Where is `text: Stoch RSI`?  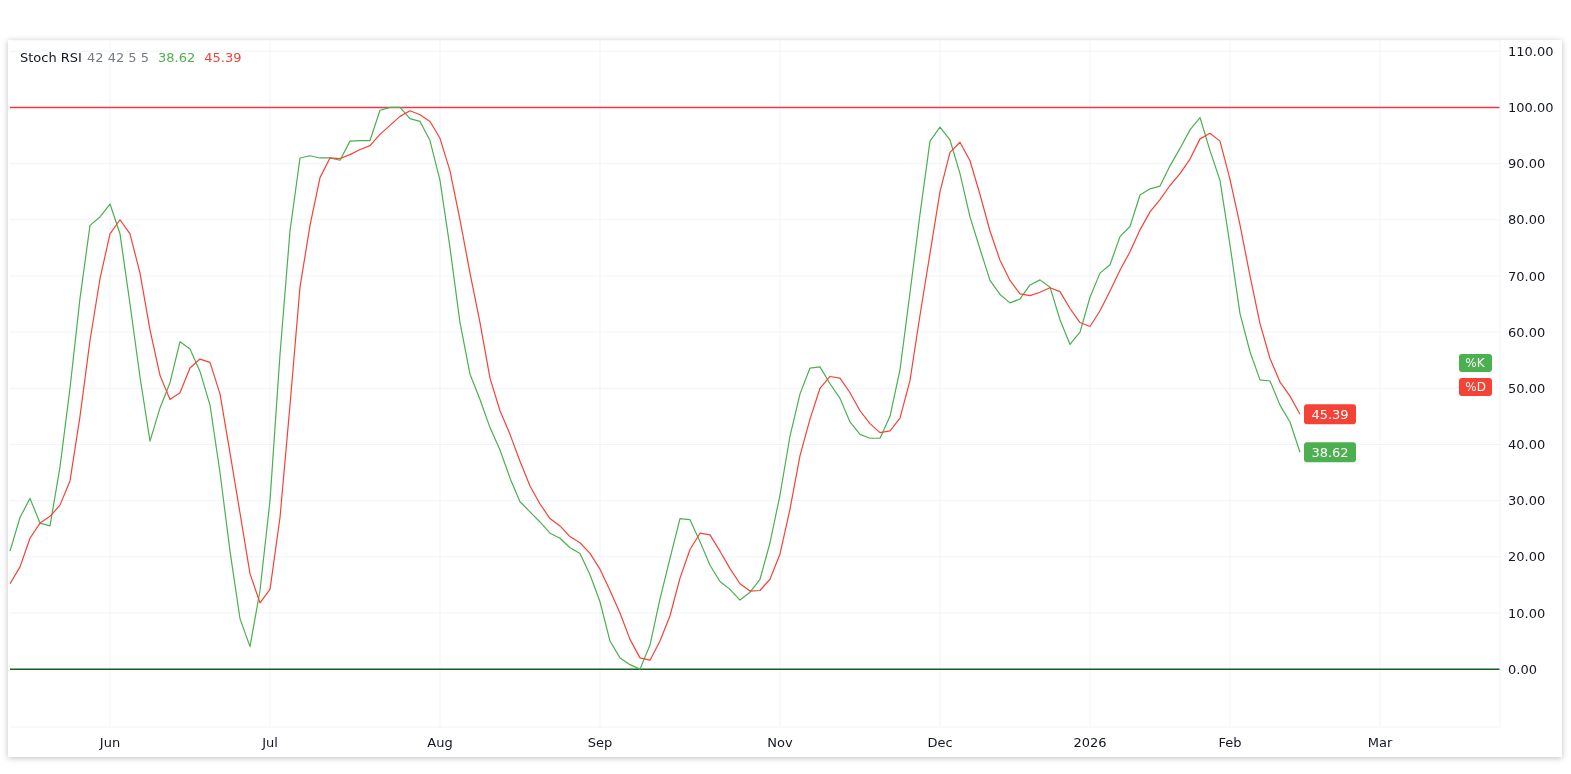
text: Stoch RSI is located at coordinates (51, 57).